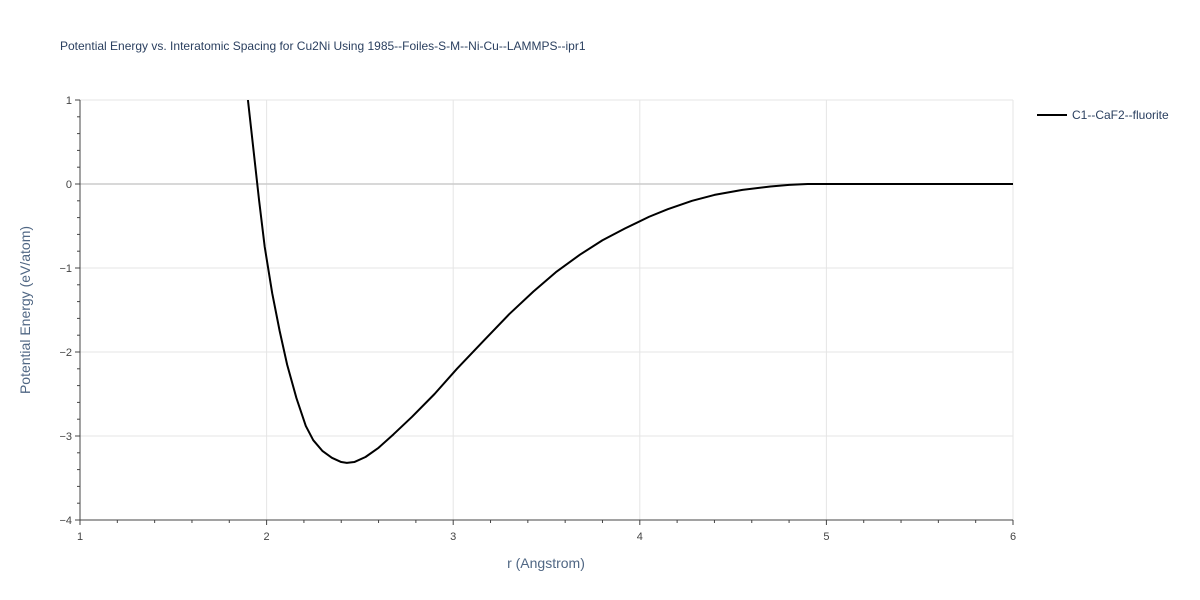 This screenshot has height=600, width=1200. Describe the element at coordinates (65, 269) in the screenshot. I see `y-tick-label: −1` at that location.